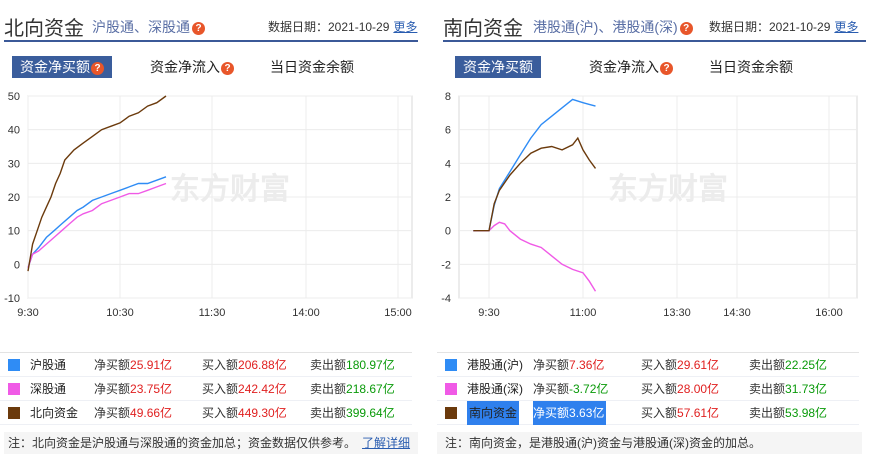 This screenshot has width=874, height=461. What do you see at coordinates (14, 164) in the screenshot?
I see `y-tick-label: 30` at bounding box center [14, 164].